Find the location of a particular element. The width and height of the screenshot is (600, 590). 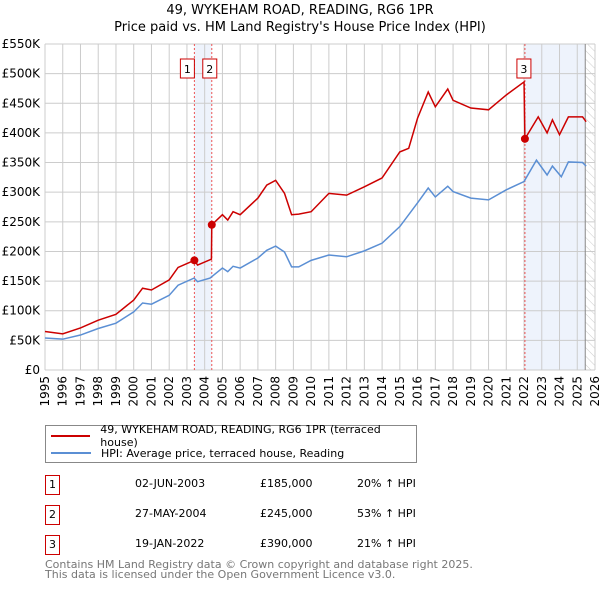

sale-price: £390,000 is located at coordinates (286, 543).